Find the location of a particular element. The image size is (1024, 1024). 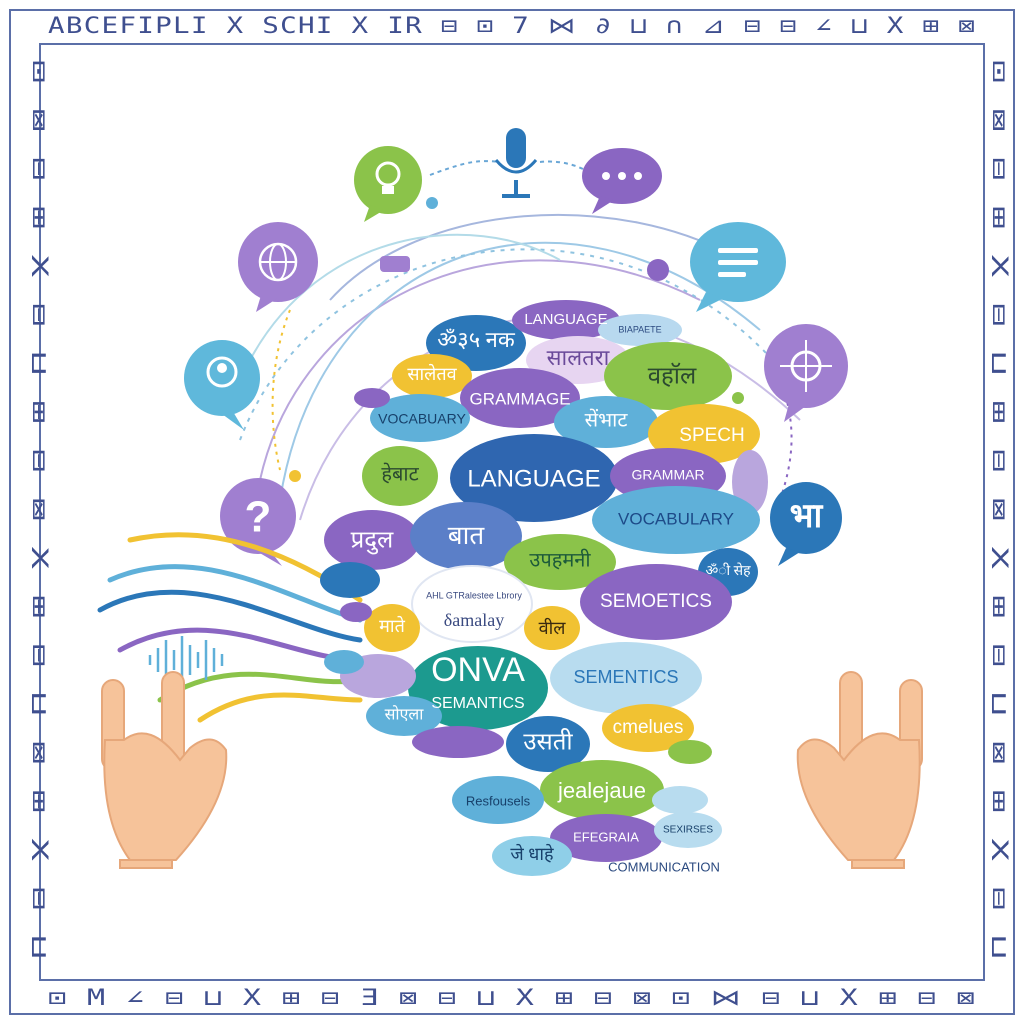

hindi-char-icon: भा is located at coordinates (806, 524).